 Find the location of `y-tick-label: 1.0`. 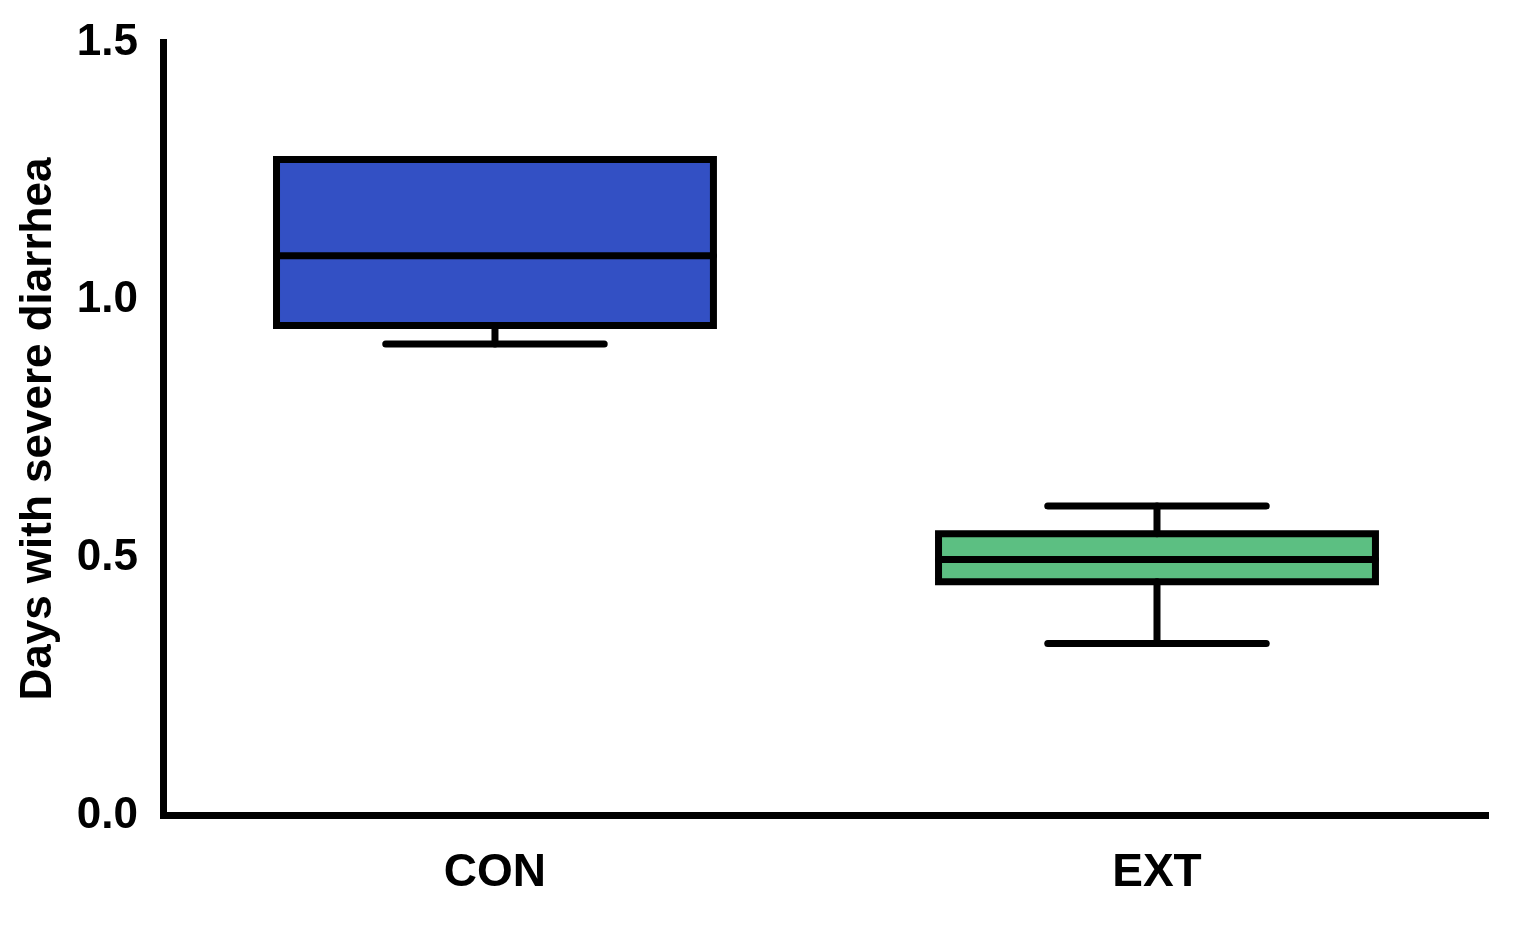

y-tick-label: 1.0 is located at coordinates (107, 297).